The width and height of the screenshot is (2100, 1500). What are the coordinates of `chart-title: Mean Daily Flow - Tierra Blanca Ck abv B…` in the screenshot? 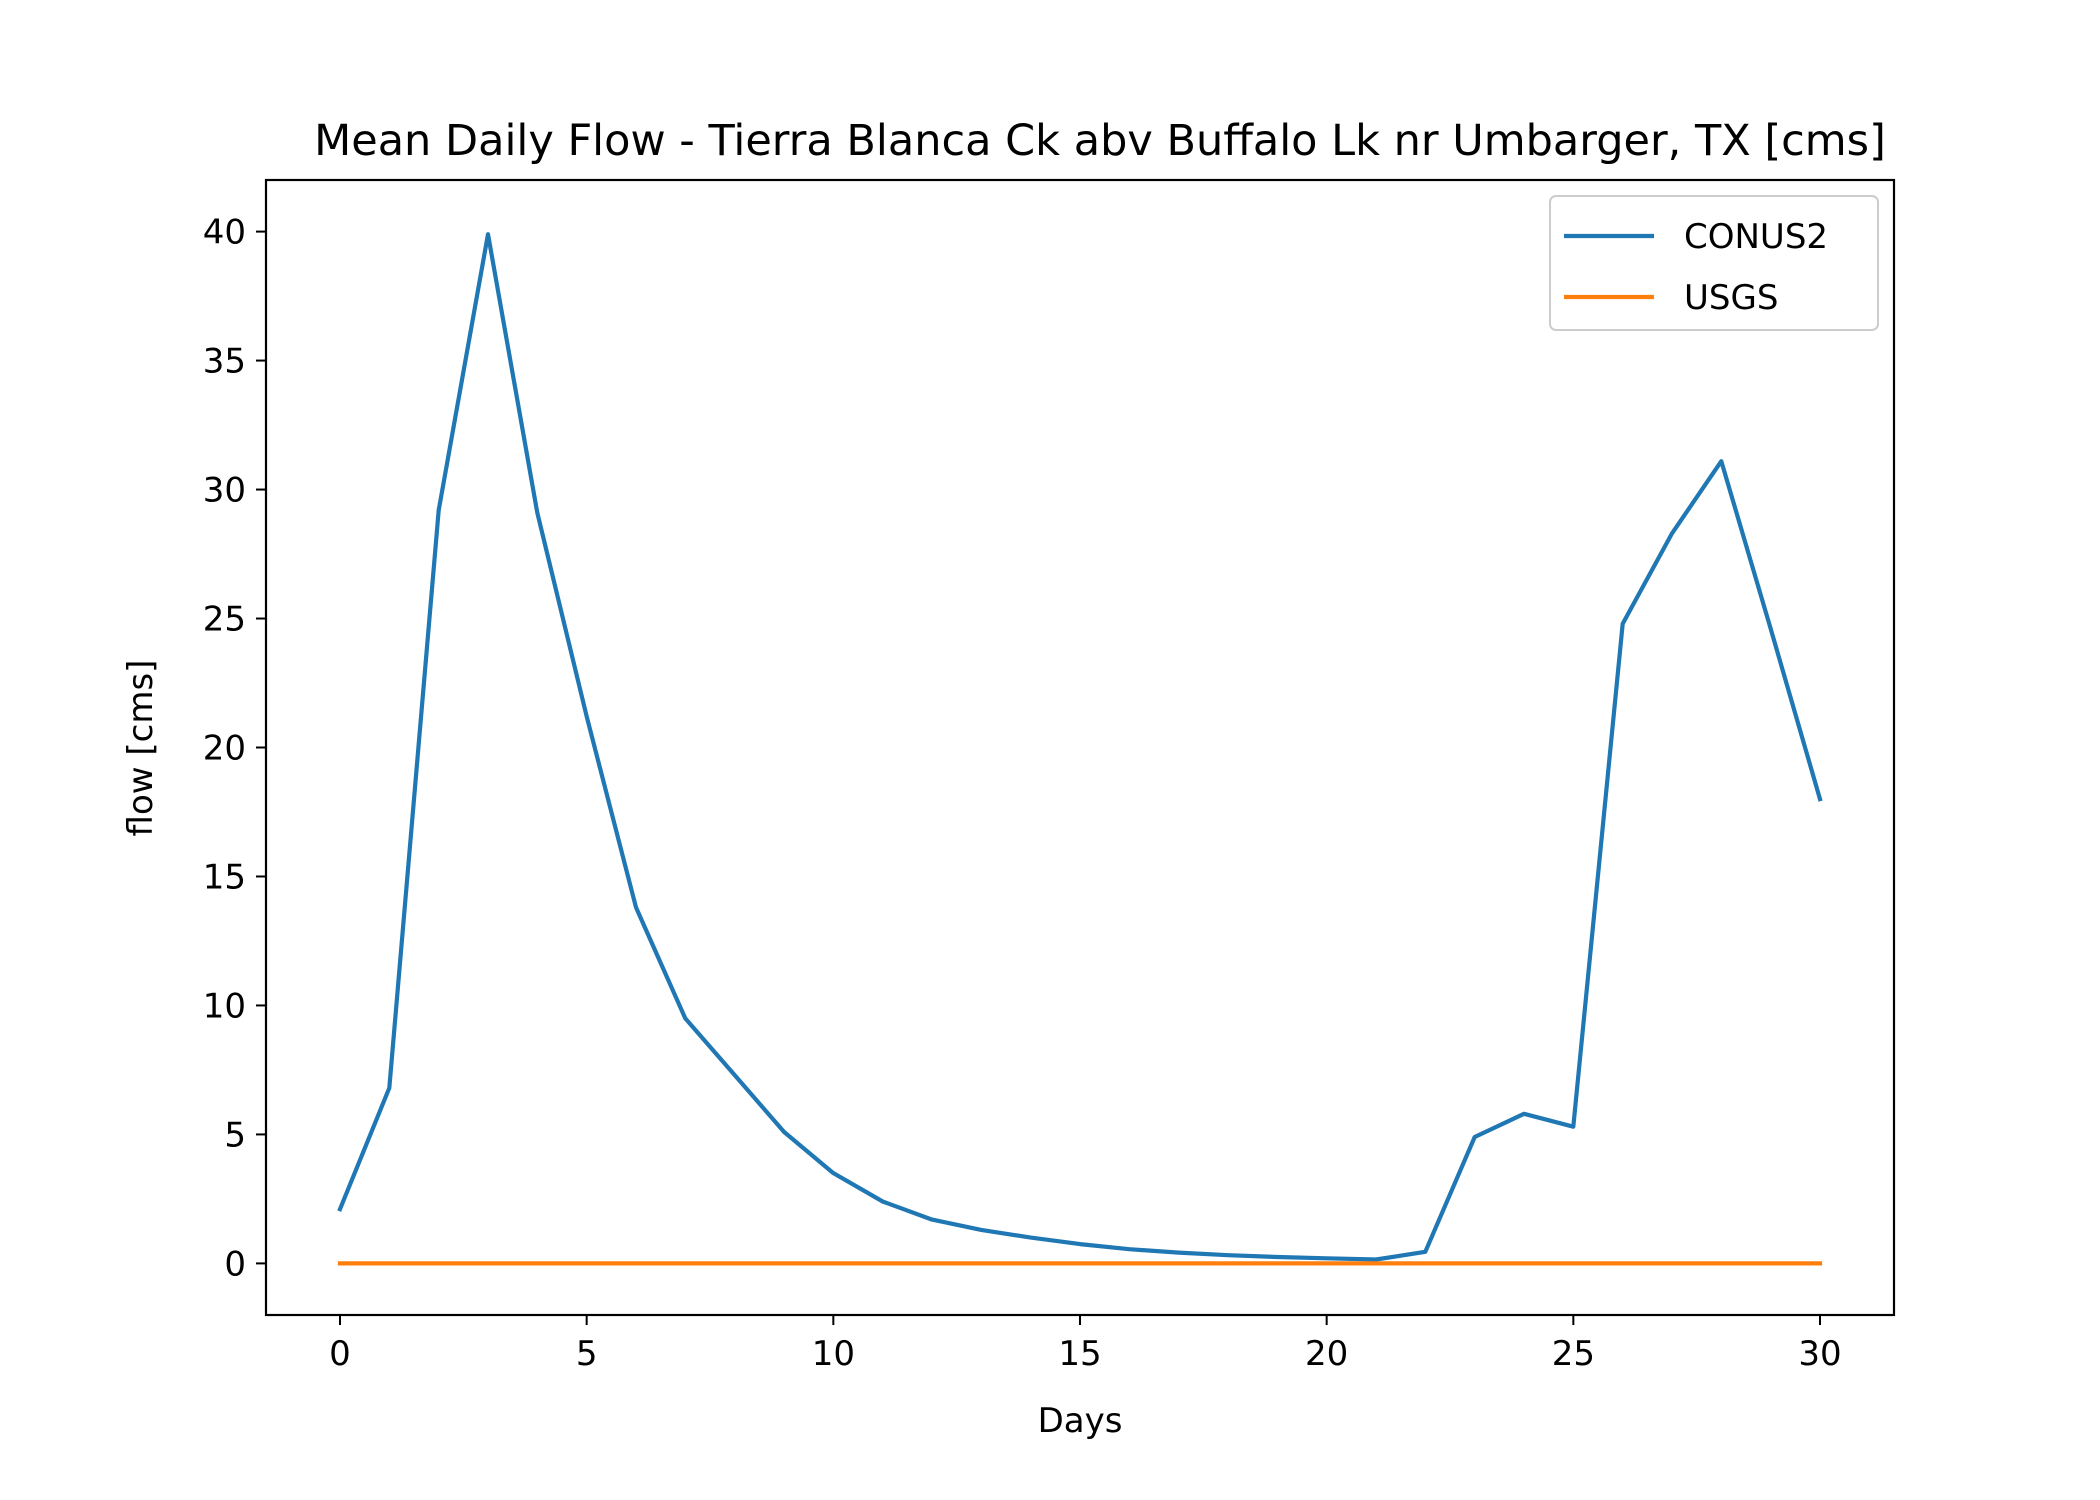 It's located at (1100, 141).